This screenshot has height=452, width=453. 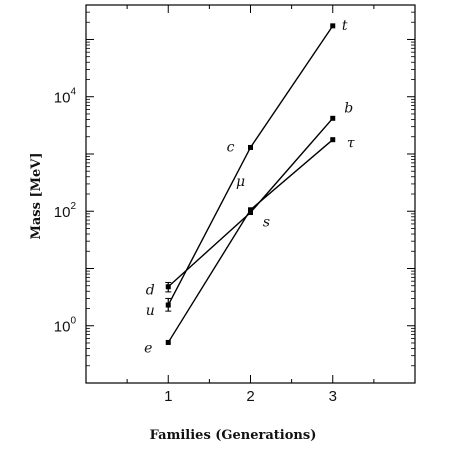 I want to click on y-axis-label: Mass [MeV], so click(x=36, y=195).